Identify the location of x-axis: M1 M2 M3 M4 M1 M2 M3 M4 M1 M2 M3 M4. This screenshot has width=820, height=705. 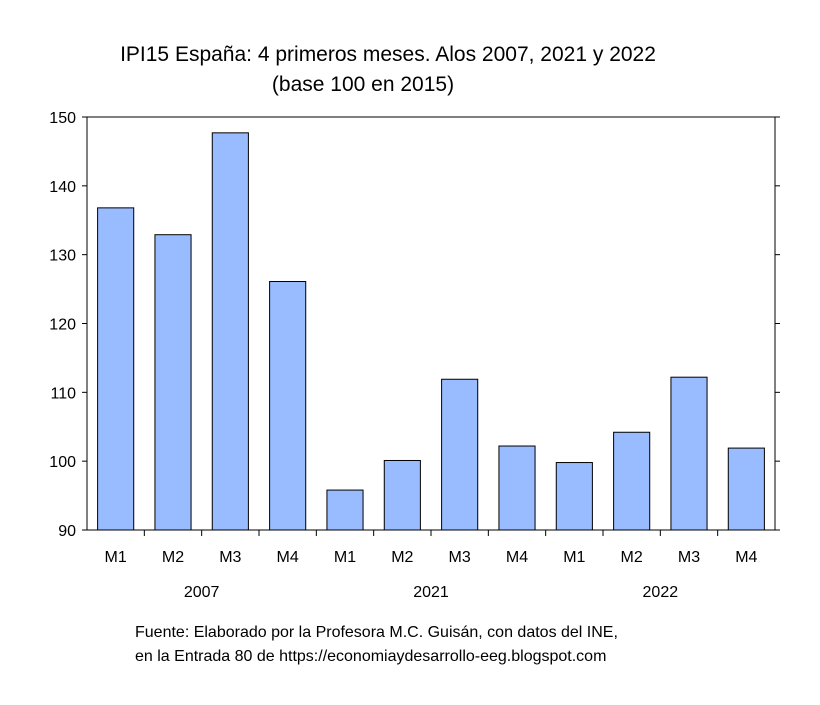
(431, 548).